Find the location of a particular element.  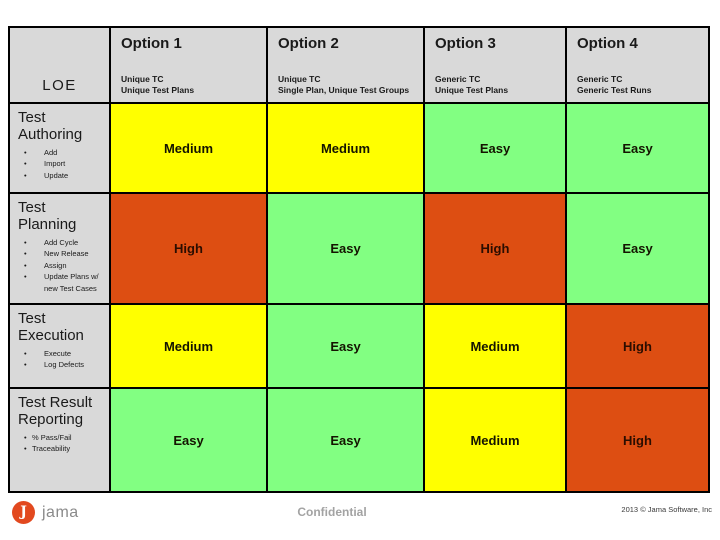

loe-cell-reporting-option4: High is located at coordinates (637, 440).